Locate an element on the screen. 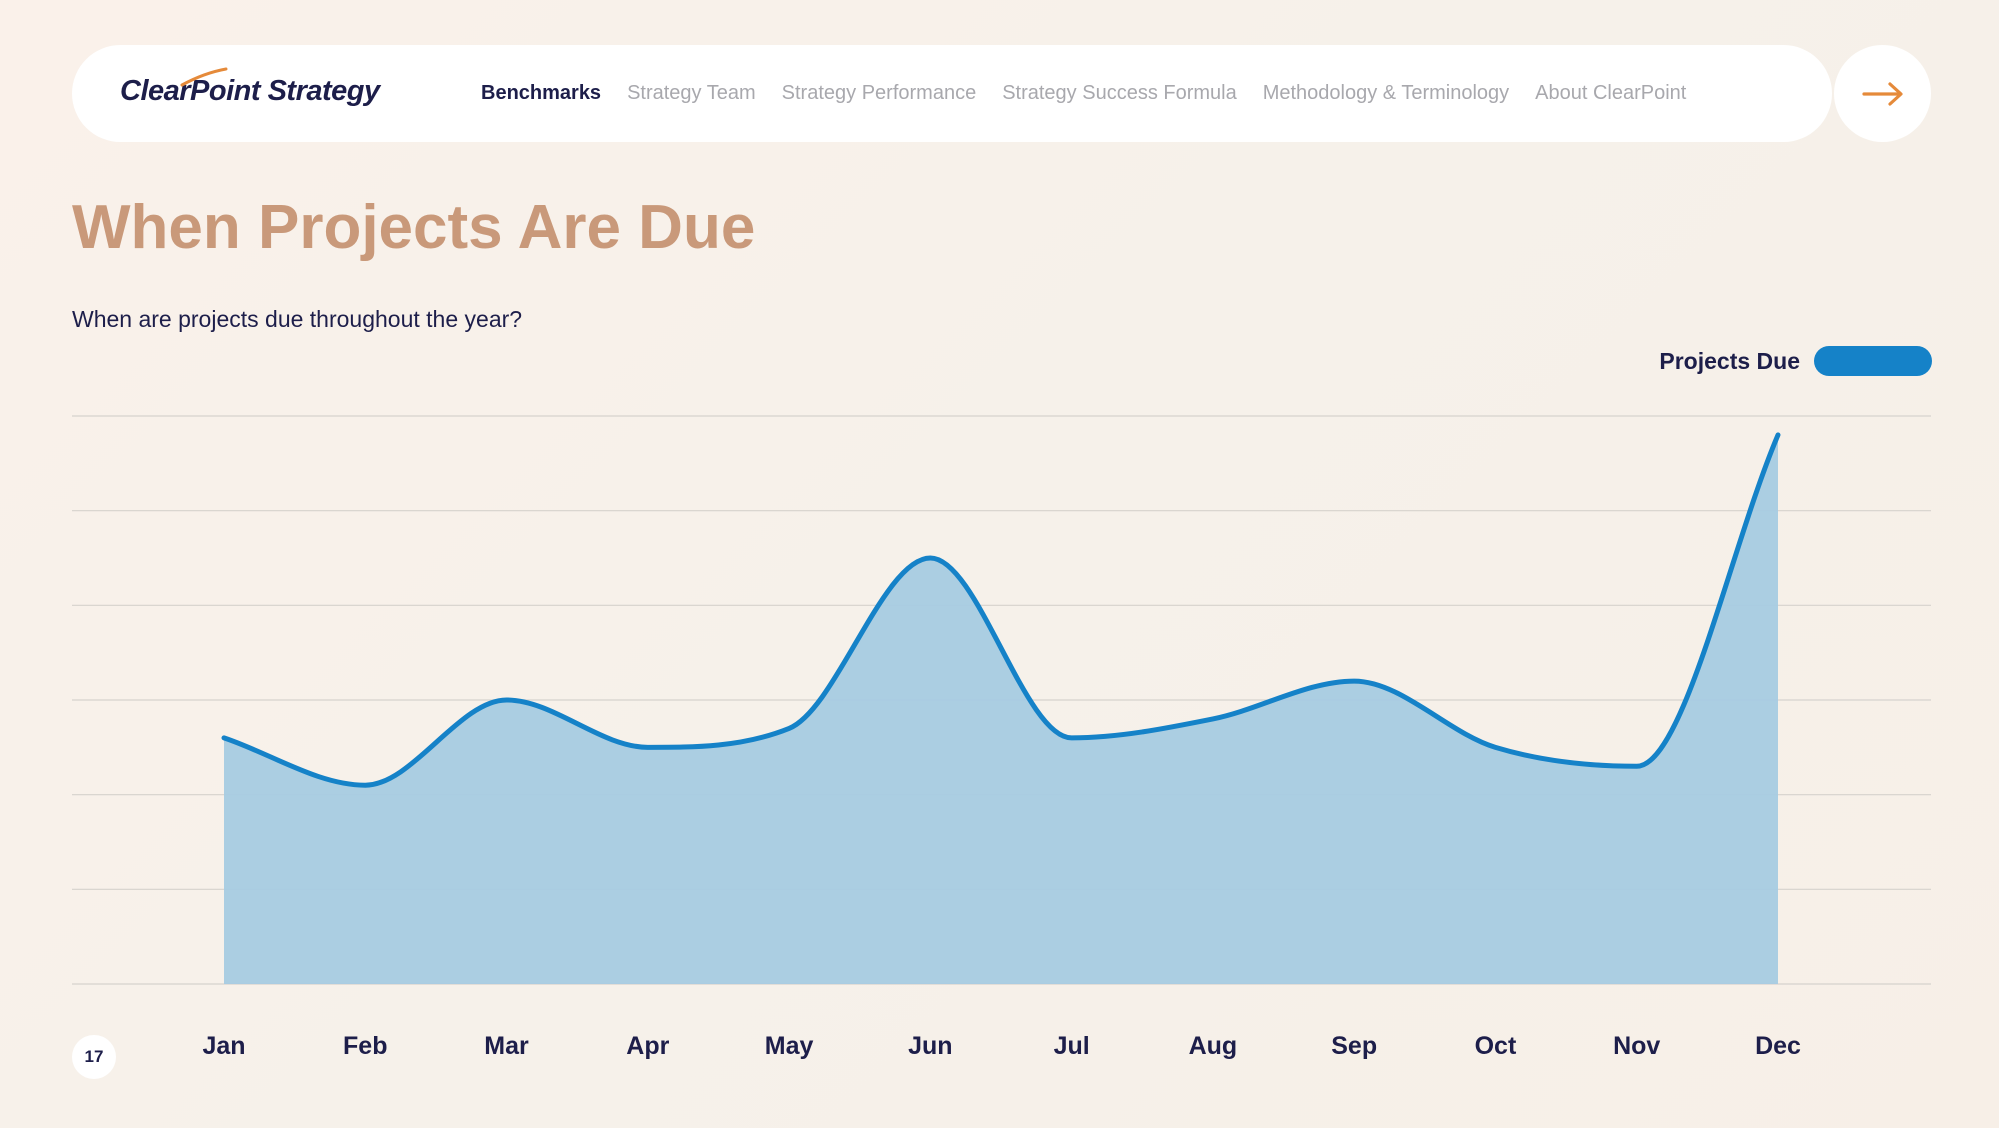 This screenshot has height=1128, width=1999. data-point-apr is located at coordinates (648, 747).